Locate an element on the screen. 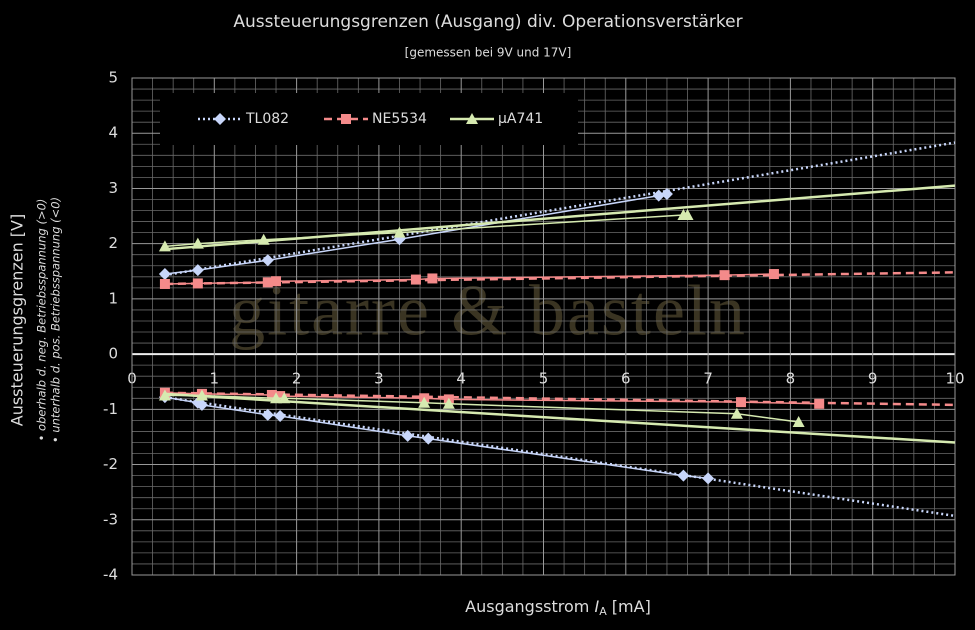 Image resolution: width=975 pixels, height=630 pixels. chart-subtitle: [gemessen bei 9V und 17V] is located at coordinates (488, 53).